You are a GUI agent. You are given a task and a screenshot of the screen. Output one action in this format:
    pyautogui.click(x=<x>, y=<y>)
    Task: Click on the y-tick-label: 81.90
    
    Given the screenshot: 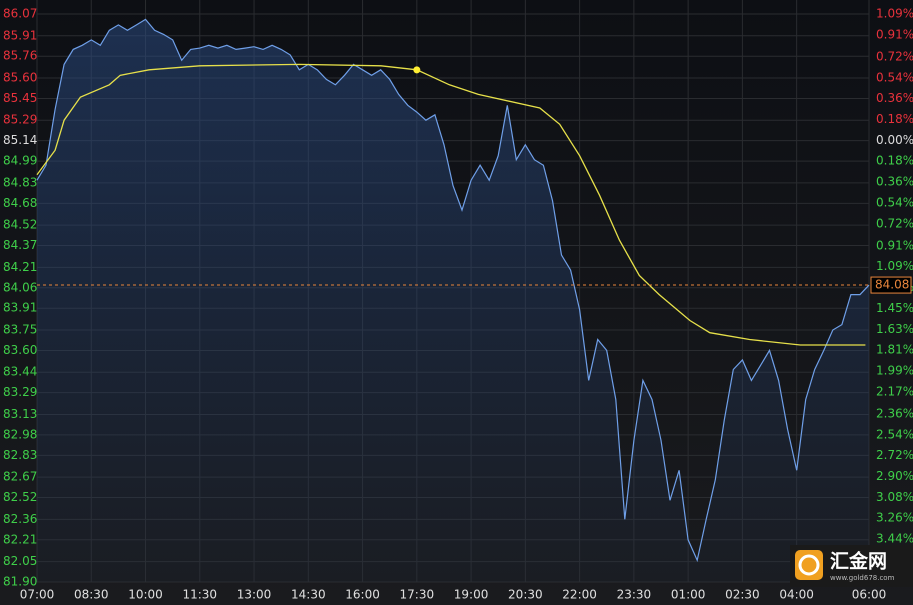 What is the action you would take?
    pyautogui.click(x=20, y=582)
    